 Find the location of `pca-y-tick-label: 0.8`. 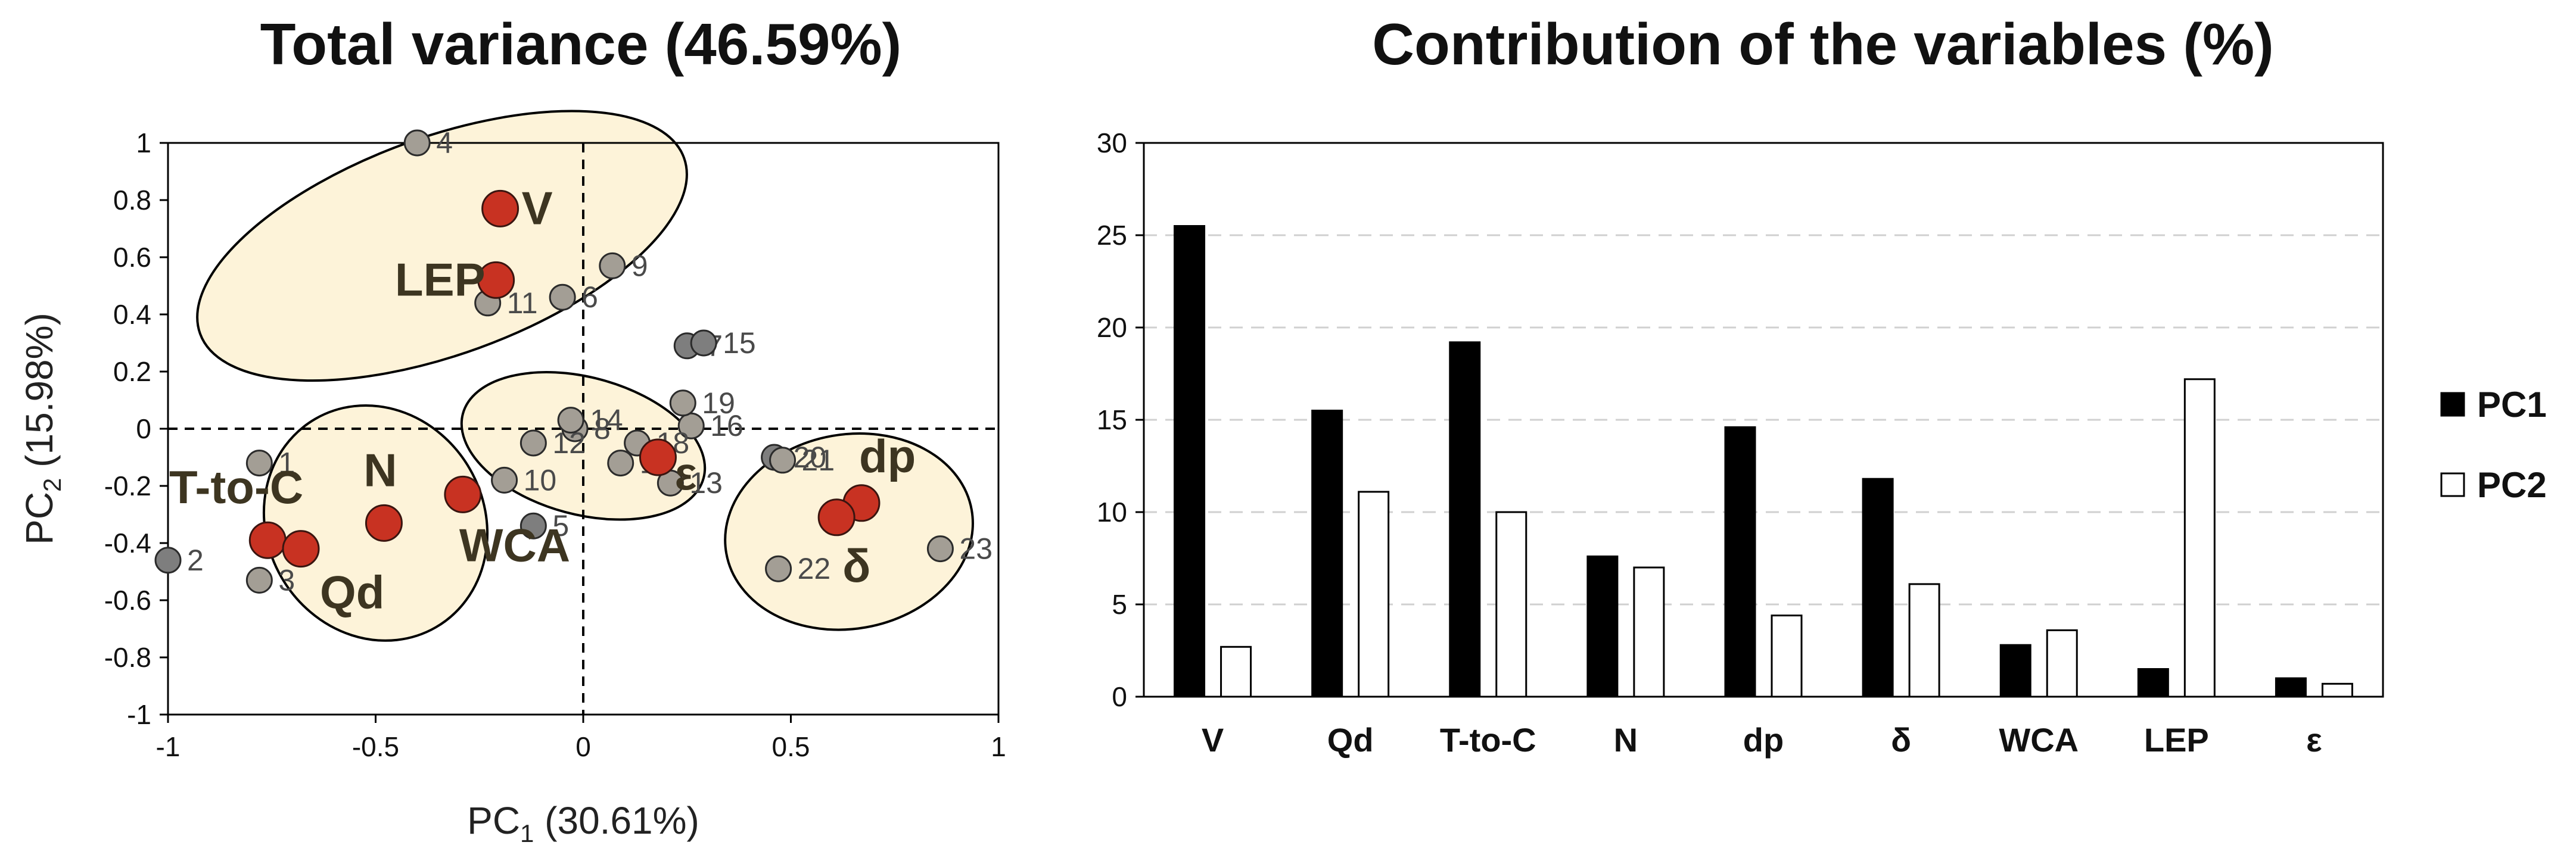

pca-y-tick-label: 0.8 is located at coordinates (132, 200).